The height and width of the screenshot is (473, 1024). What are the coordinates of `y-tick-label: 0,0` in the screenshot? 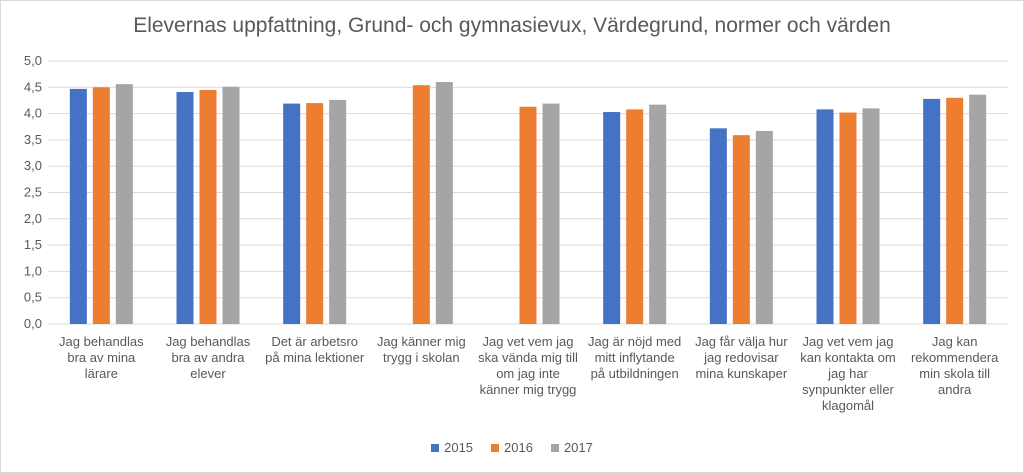 It's located at (33, 323).